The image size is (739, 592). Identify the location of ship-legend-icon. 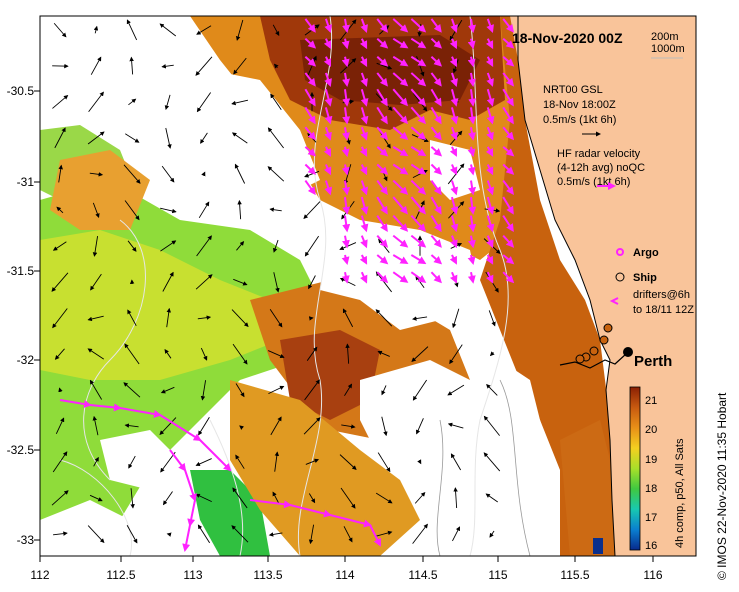
(620, 277).